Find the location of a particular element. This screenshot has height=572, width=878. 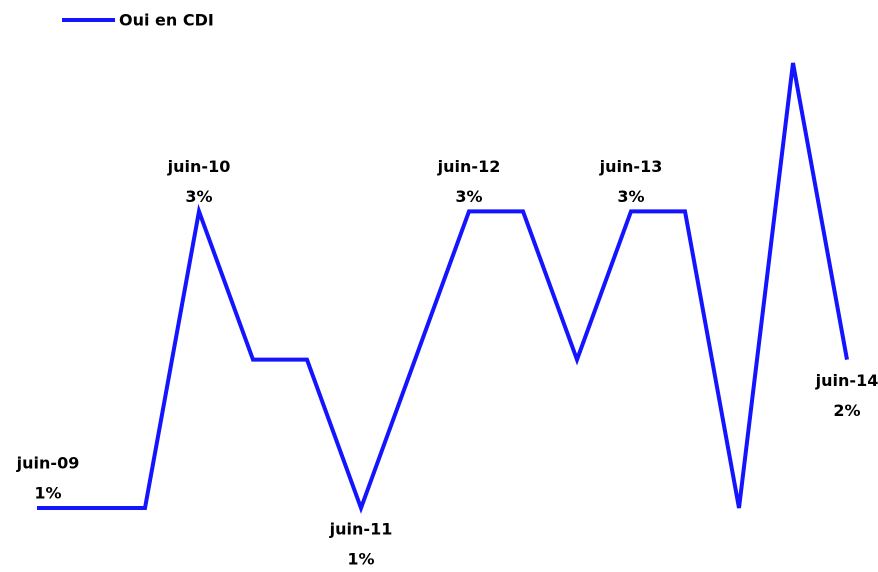

category-label: juin-13 is located at coordinates (631, 166).